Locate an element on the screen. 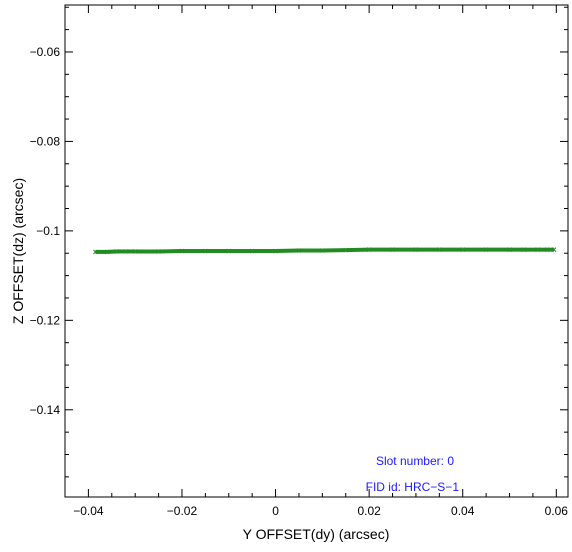 The width and height of the screenshot is (572, 552). x-tick-label: 0.02 is located at coordinates (369, 511).